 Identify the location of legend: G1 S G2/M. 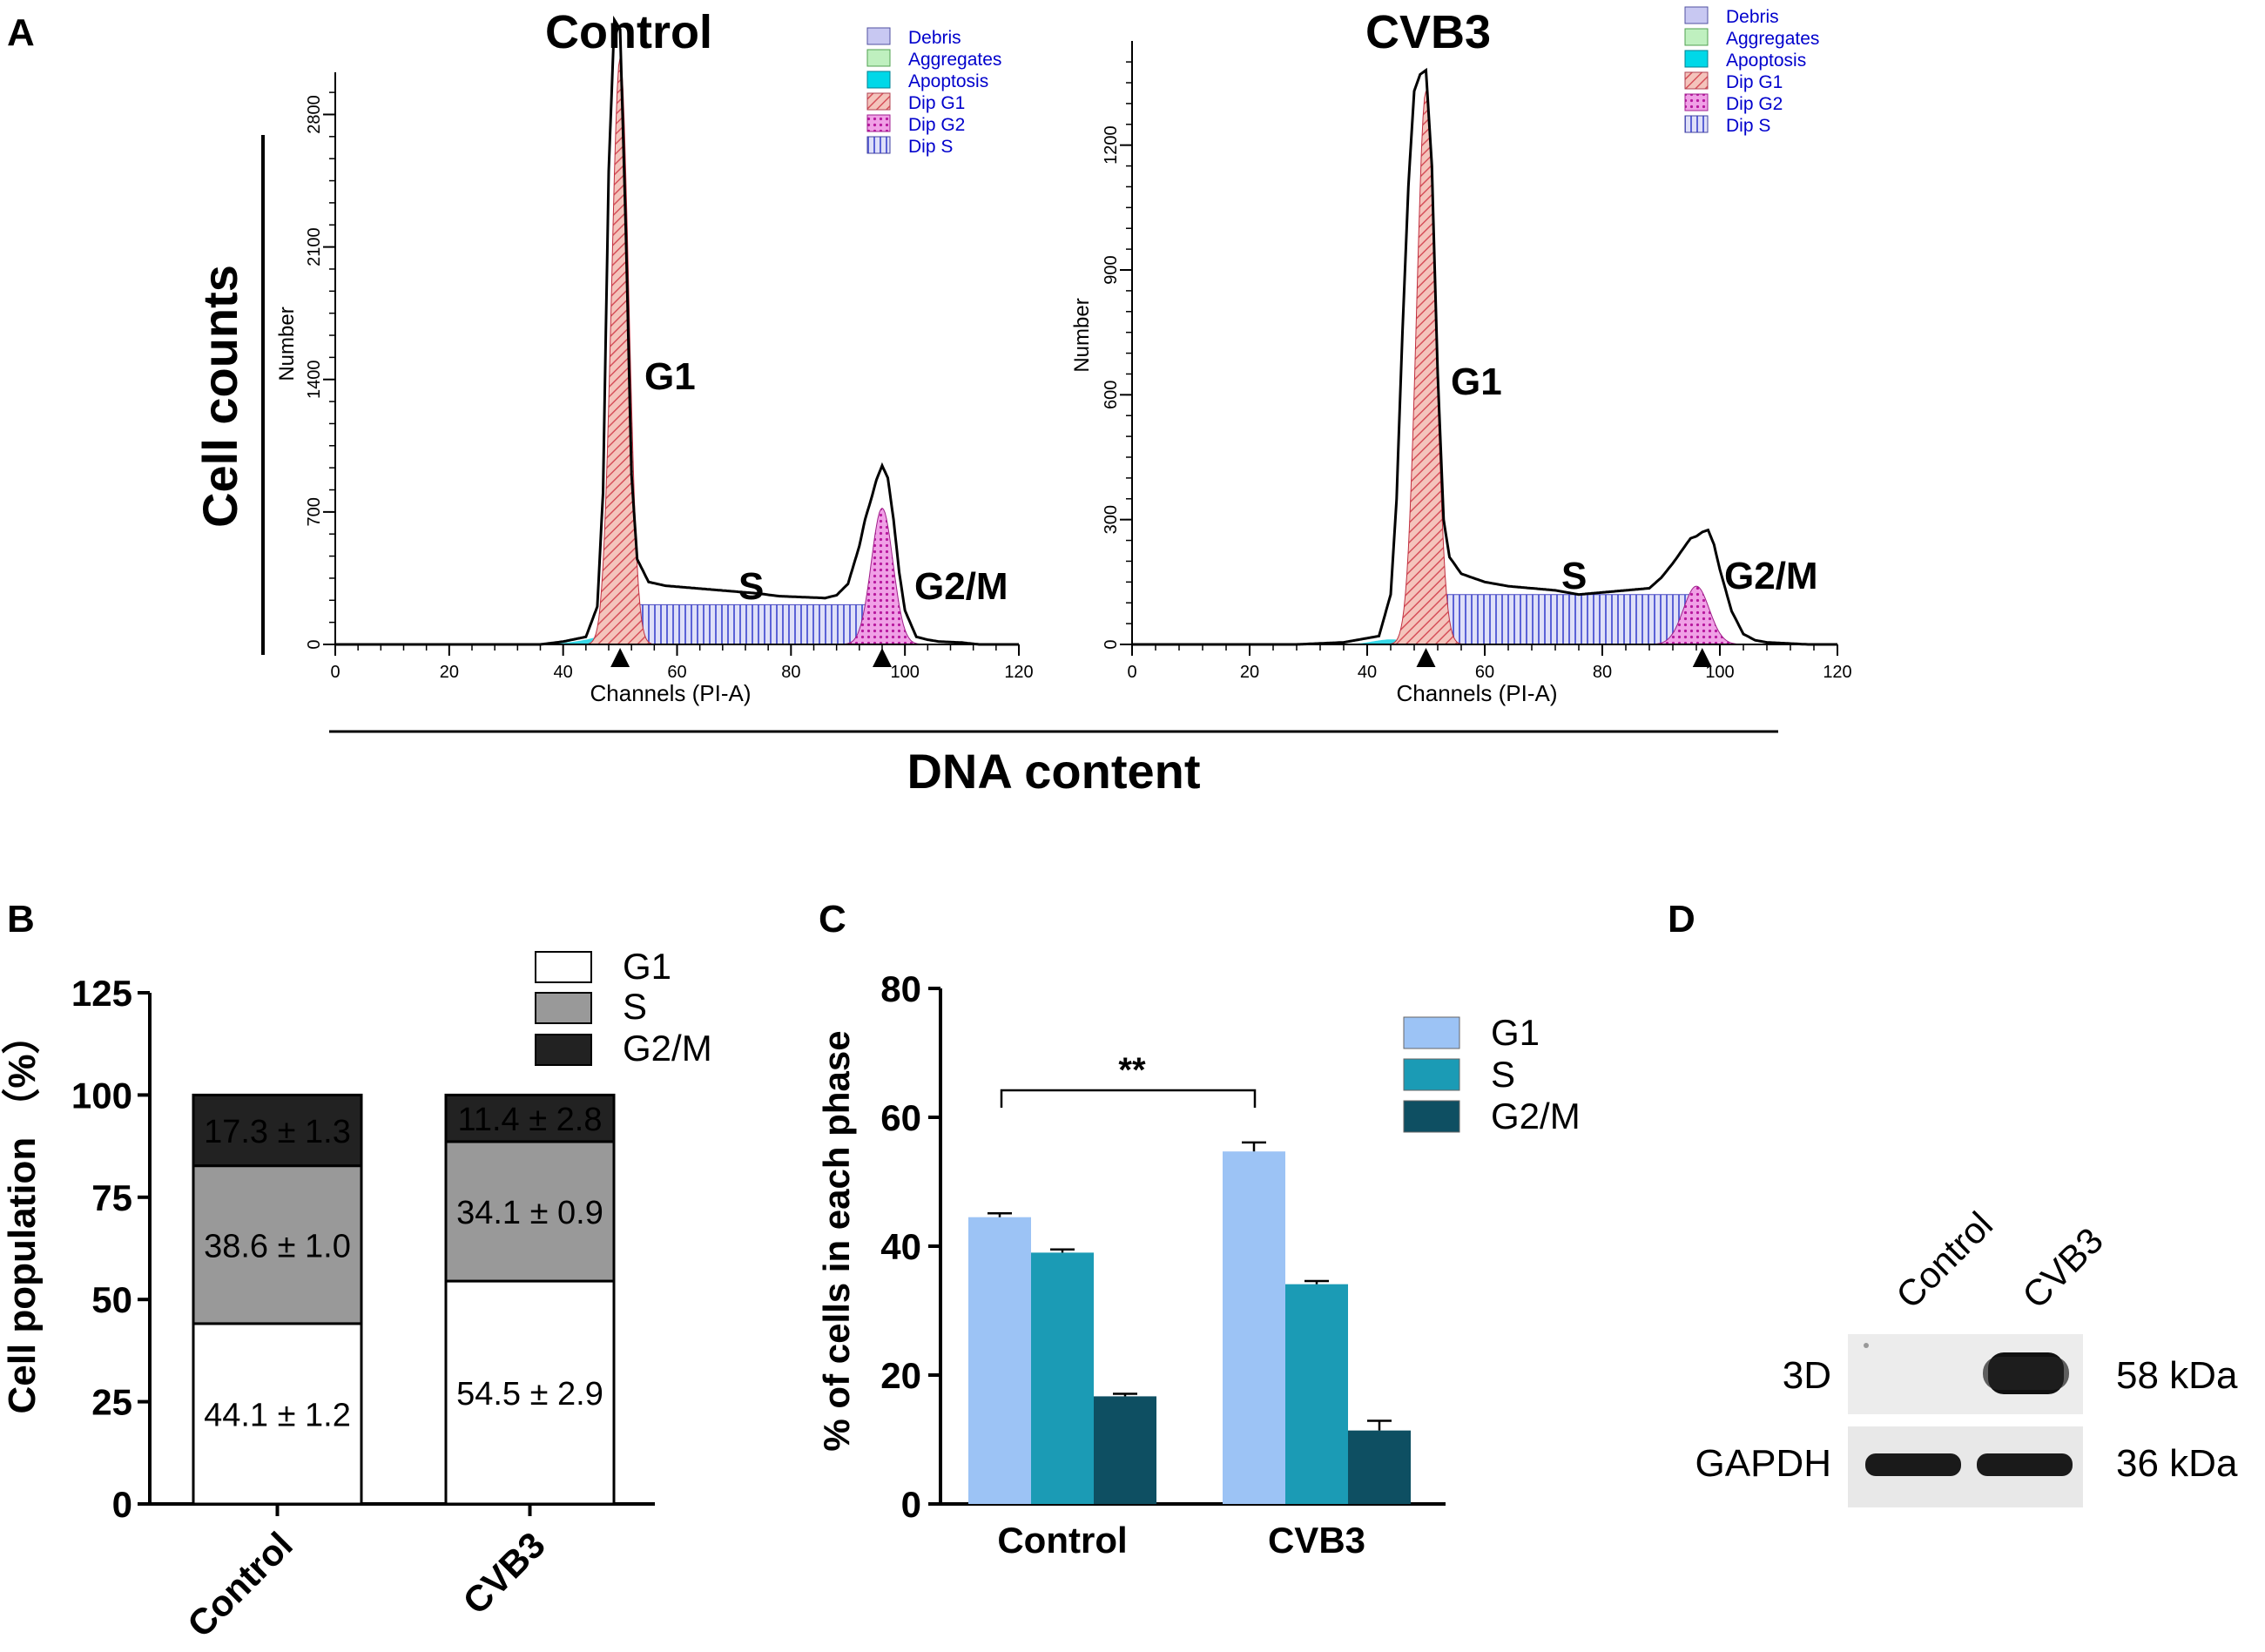
(623, 1007).